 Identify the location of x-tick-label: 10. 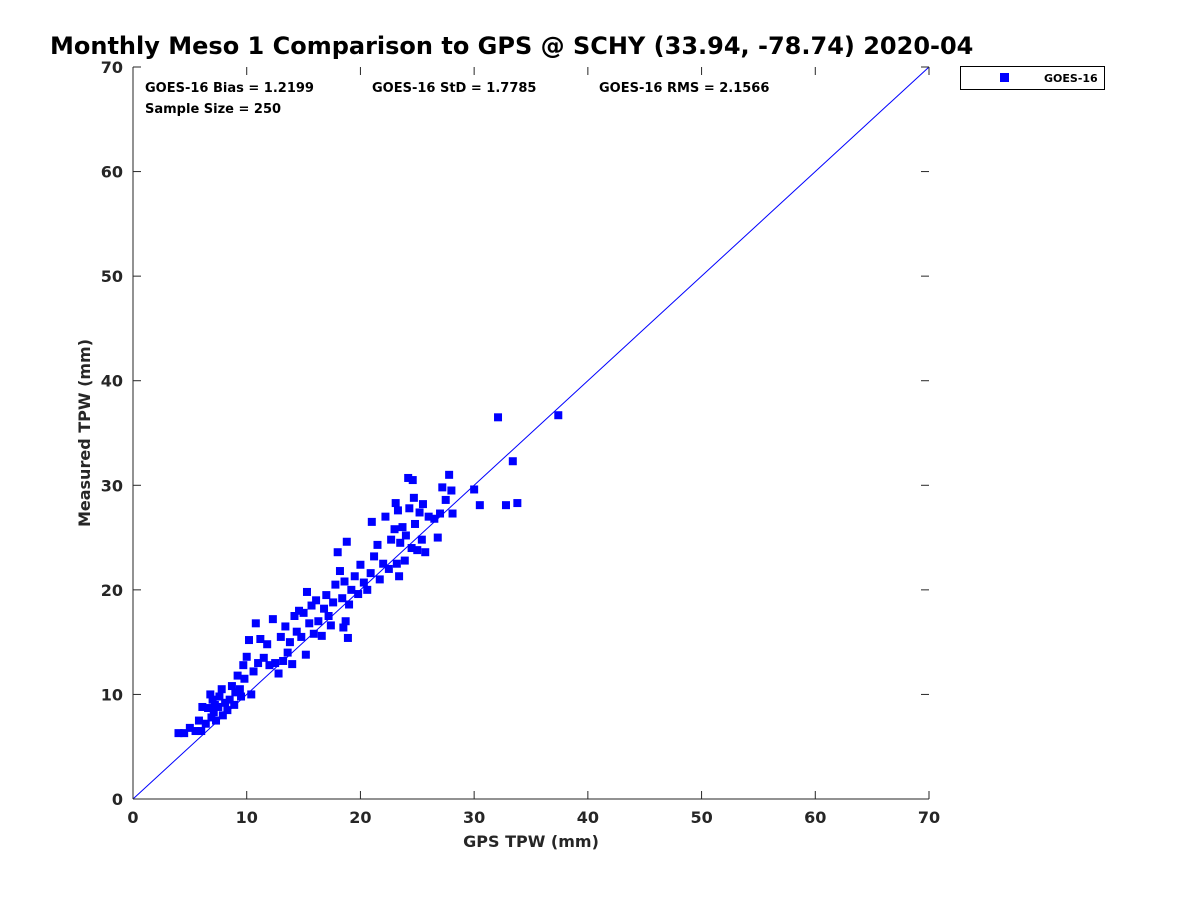
(247, 817).